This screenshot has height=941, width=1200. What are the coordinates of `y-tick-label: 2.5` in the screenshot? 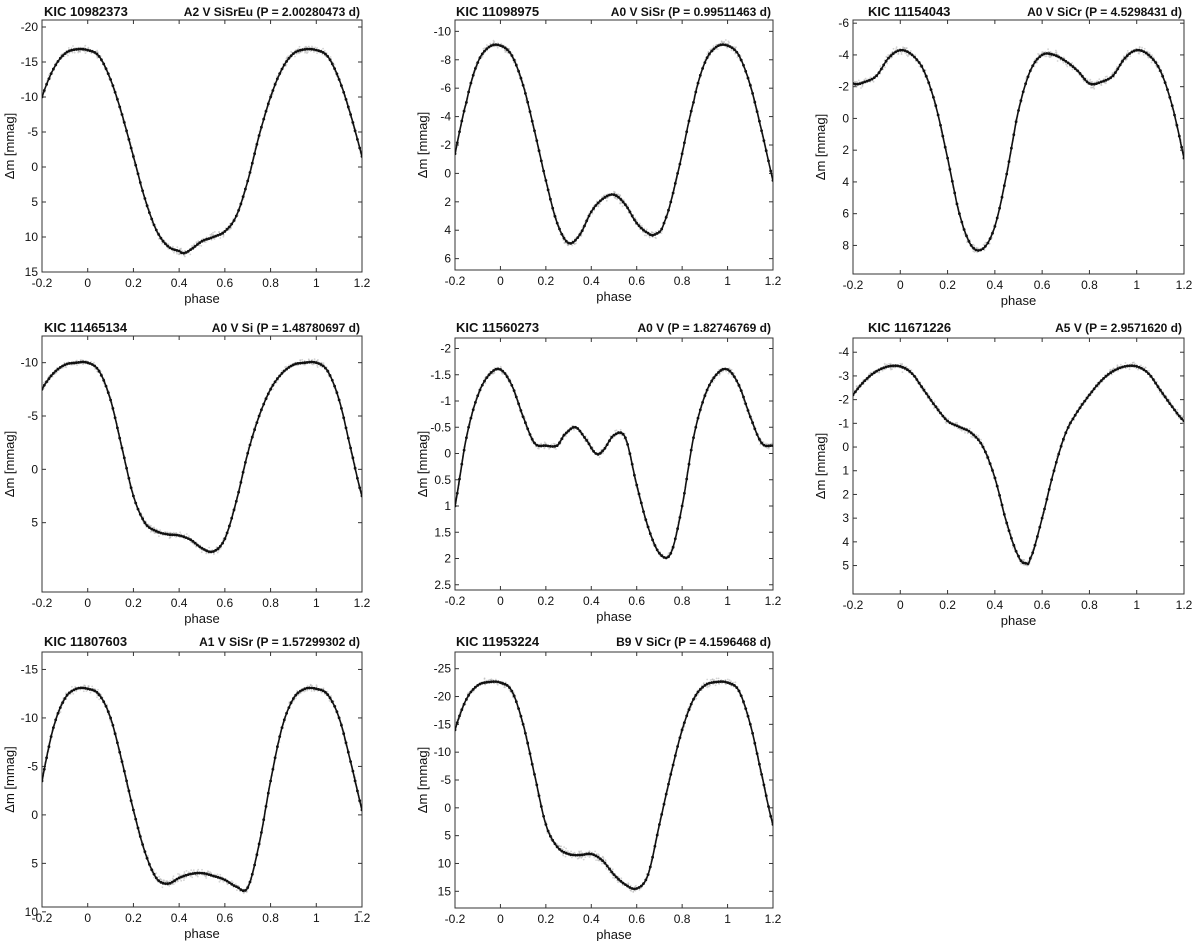 It's located at (442, 585).